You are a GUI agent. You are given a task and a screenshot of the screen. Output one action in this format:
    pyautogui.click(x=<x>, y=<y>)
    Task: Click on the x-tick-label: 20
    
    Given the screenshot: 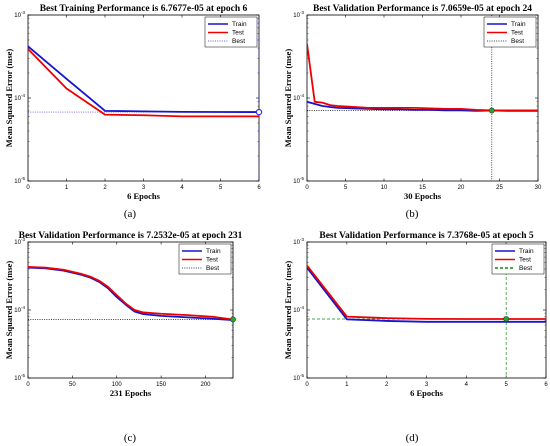 What is the action you would take?
    pyautogui.click(x=461, y=188)
    